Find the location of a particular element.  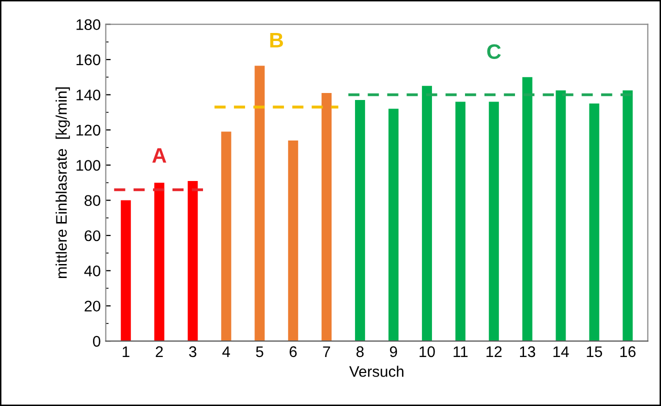

y-tick-label: 60 is located at coordinates (92, 236).